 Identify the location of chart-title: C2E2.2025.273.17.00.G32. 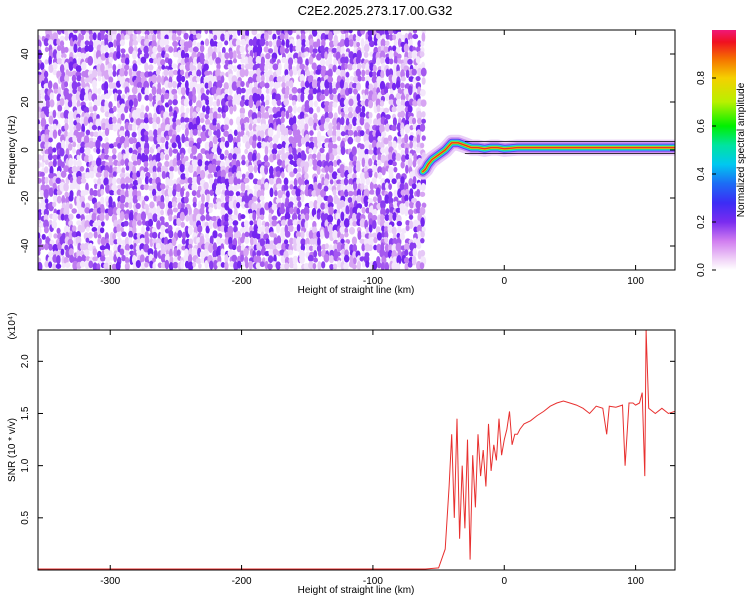
(375, 10).